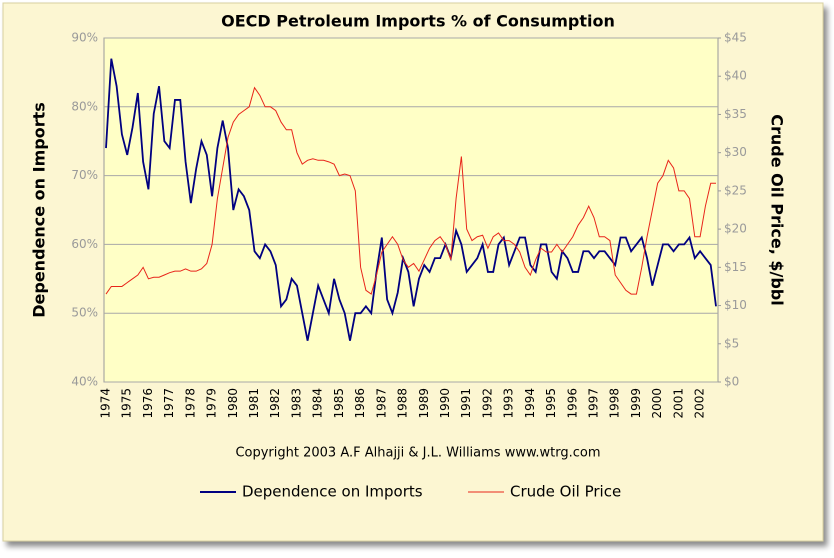 This screenshot has height=558, width=834. I want to click on x-tick-label: 1978, so click(190, 403).